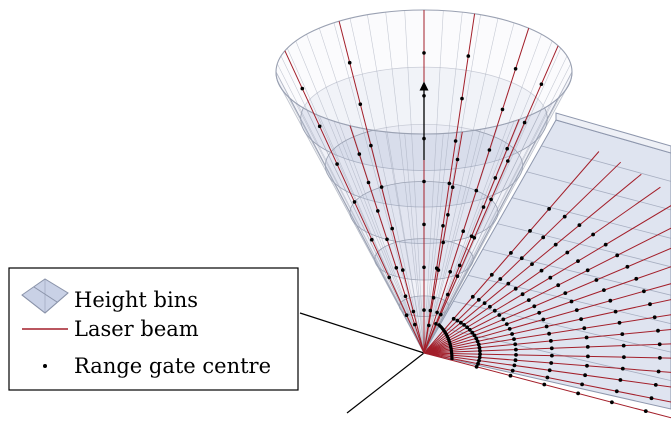  What do you see at coordinates (153, 329) in the screenshot?
I see `legend: Height bins Laser beam Range gate centre` at bounding box center [153, 329].